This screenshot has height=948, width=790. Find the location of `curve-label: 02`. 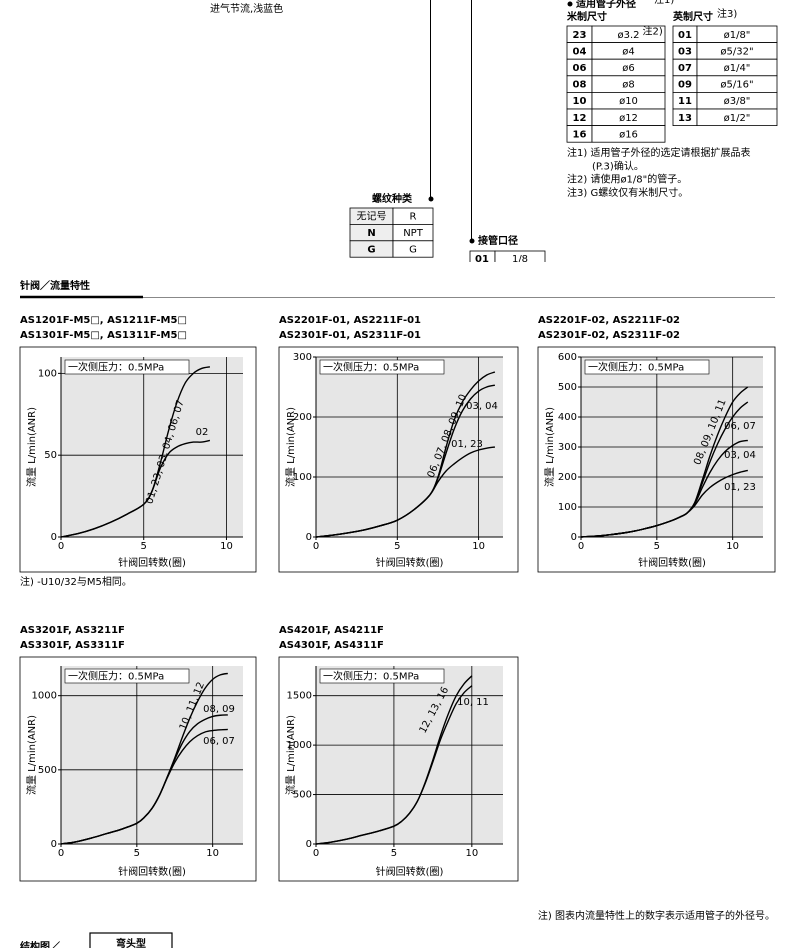

curve-label: 02 is located at coordinates (202, 432).